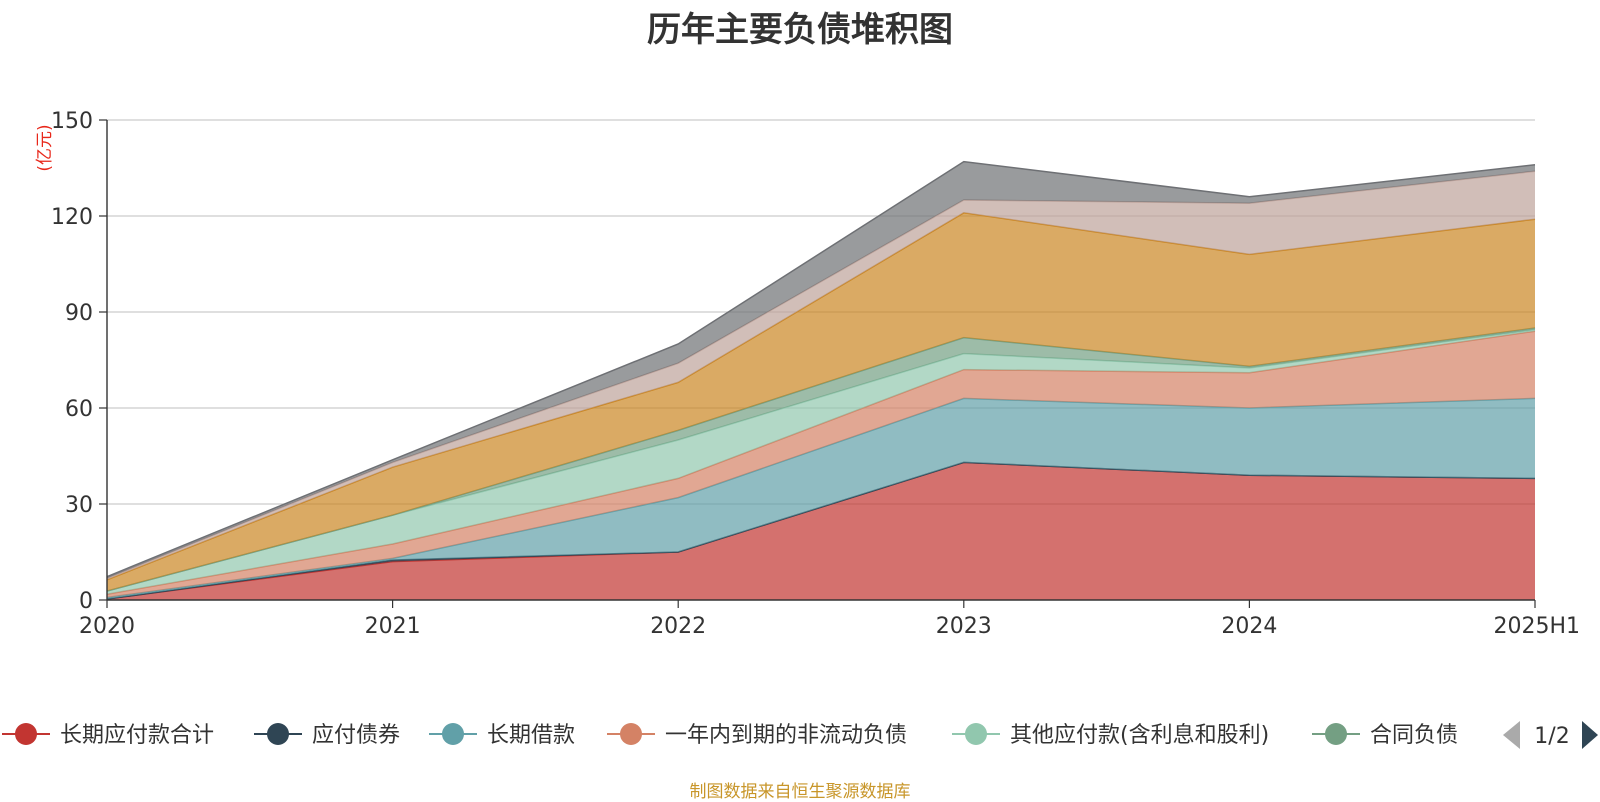 This screenshot has width=1600, height=802. Describe the element at coordinates (79, 505) in the screenshot. I see `y-tick-label: 30` at that location.